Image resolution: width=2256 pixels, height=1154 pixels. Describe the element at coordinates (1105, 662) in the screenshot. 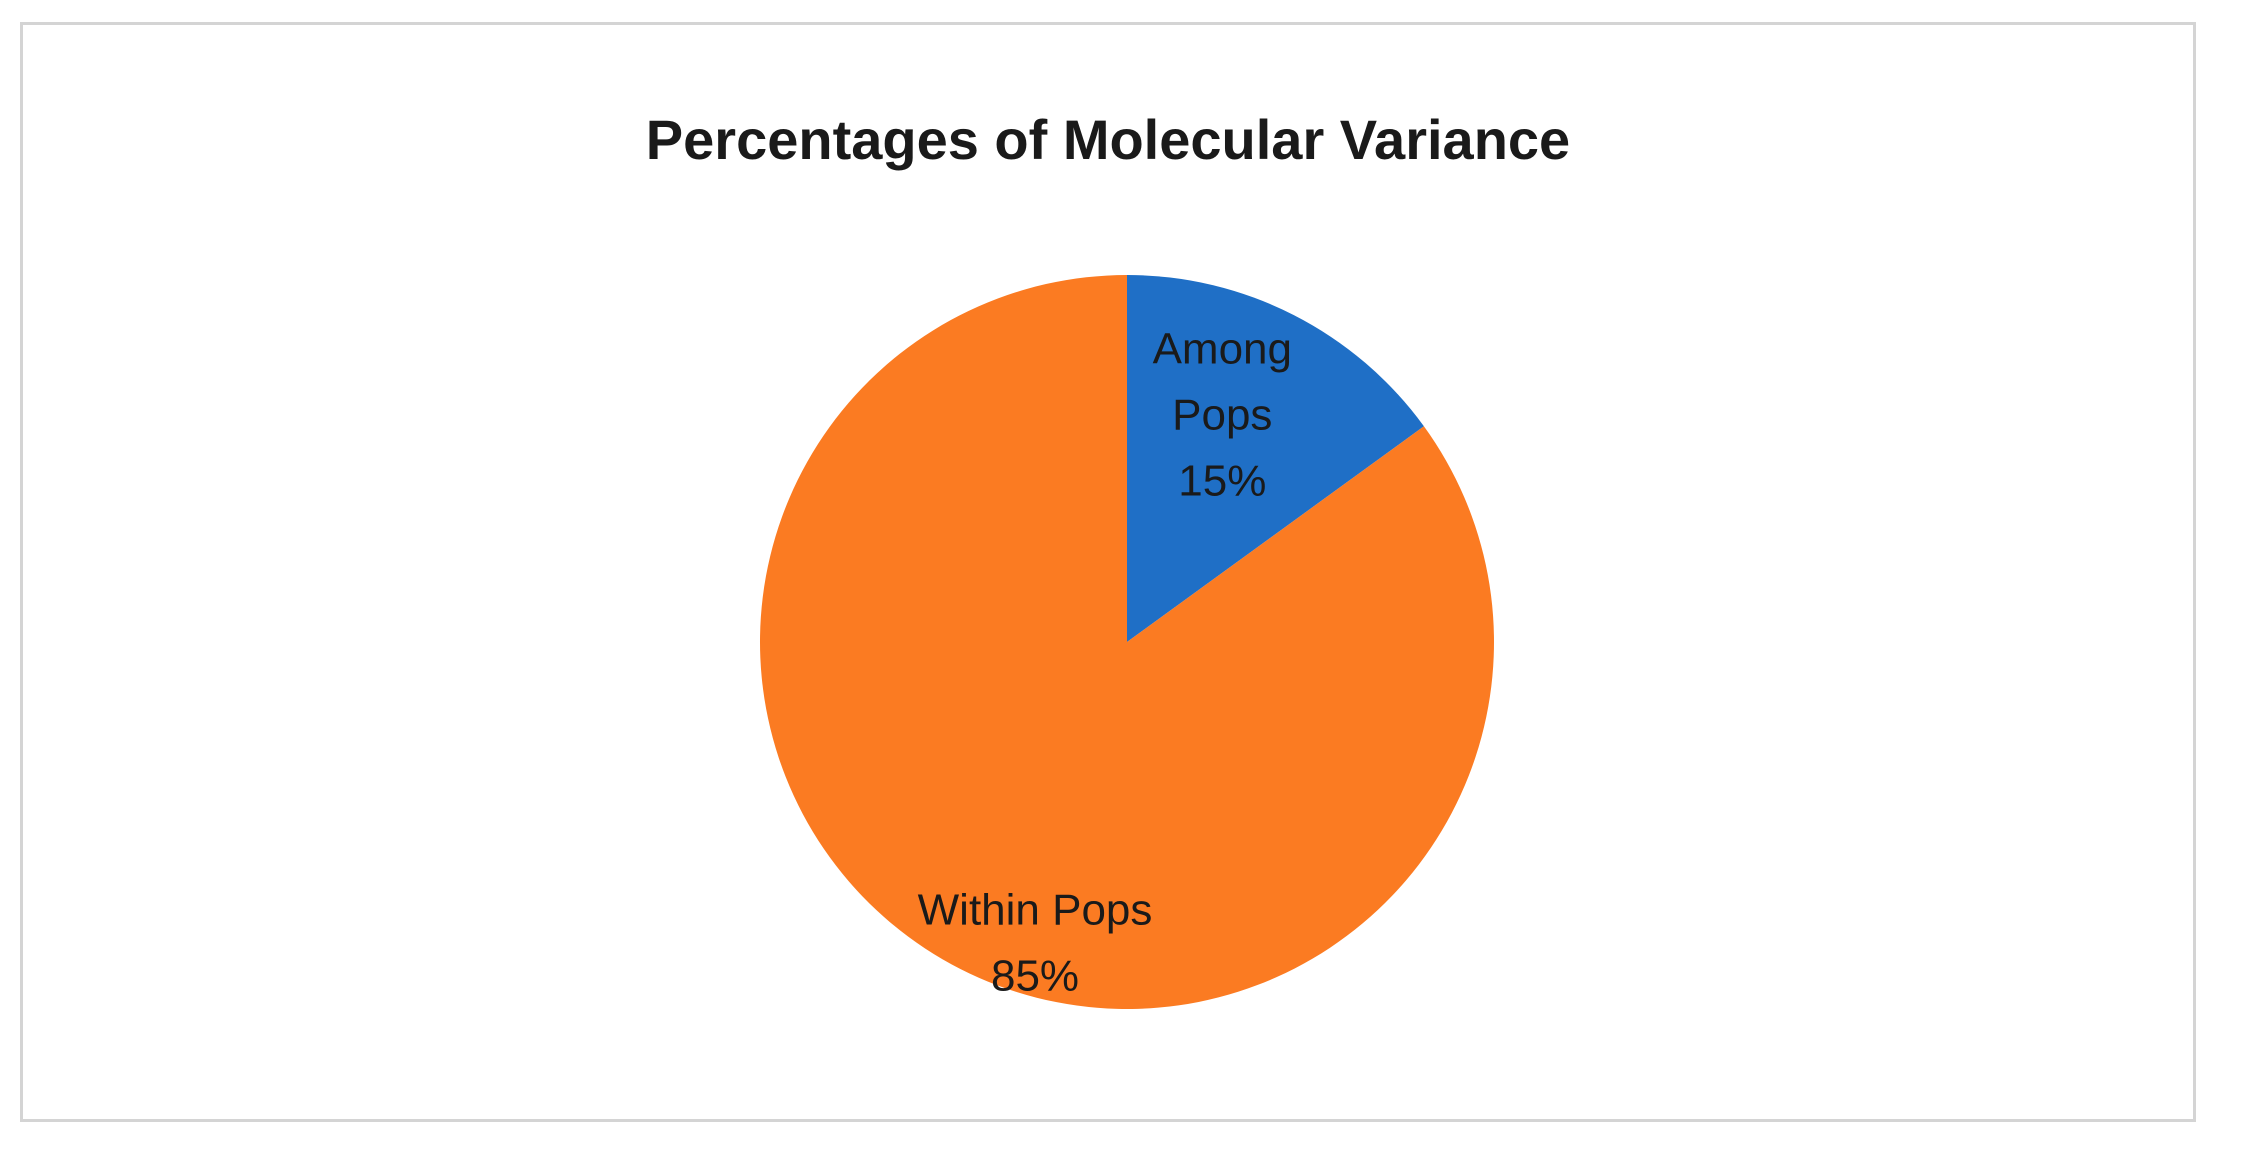

I see `pie-labels: Among Pops 15% Within Pops 85%` at that location.